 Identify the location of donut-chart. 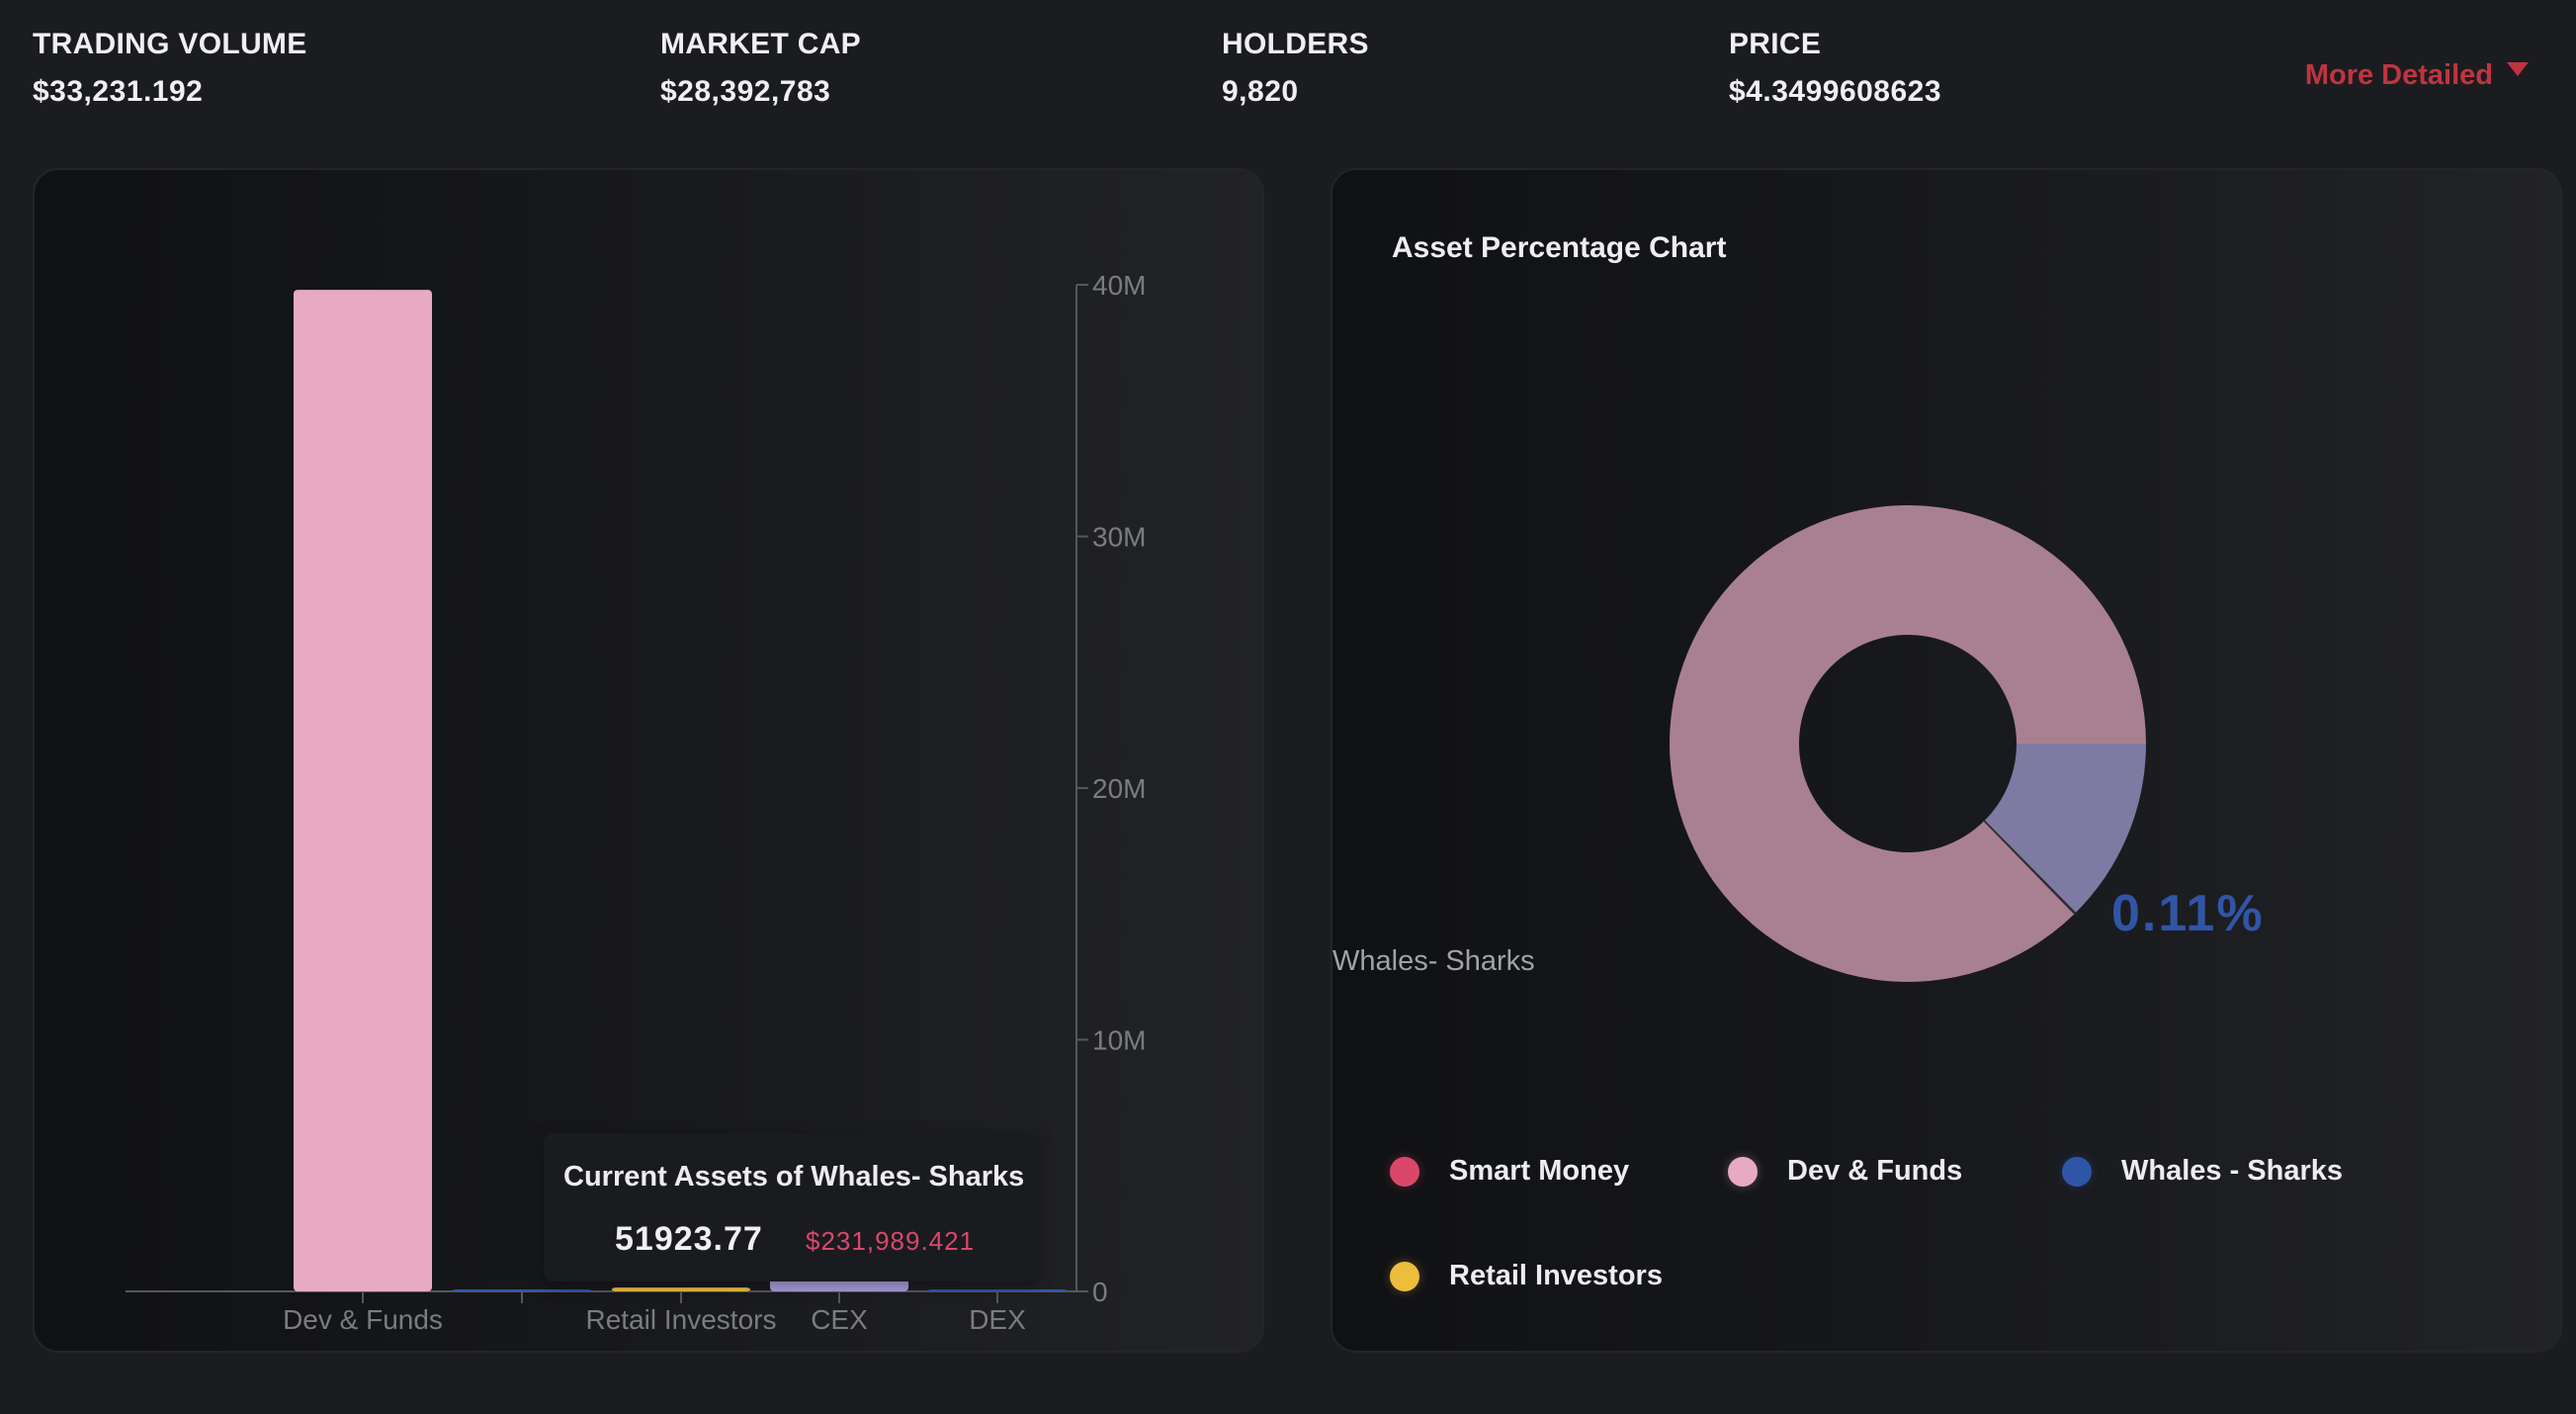
(1908, 743).